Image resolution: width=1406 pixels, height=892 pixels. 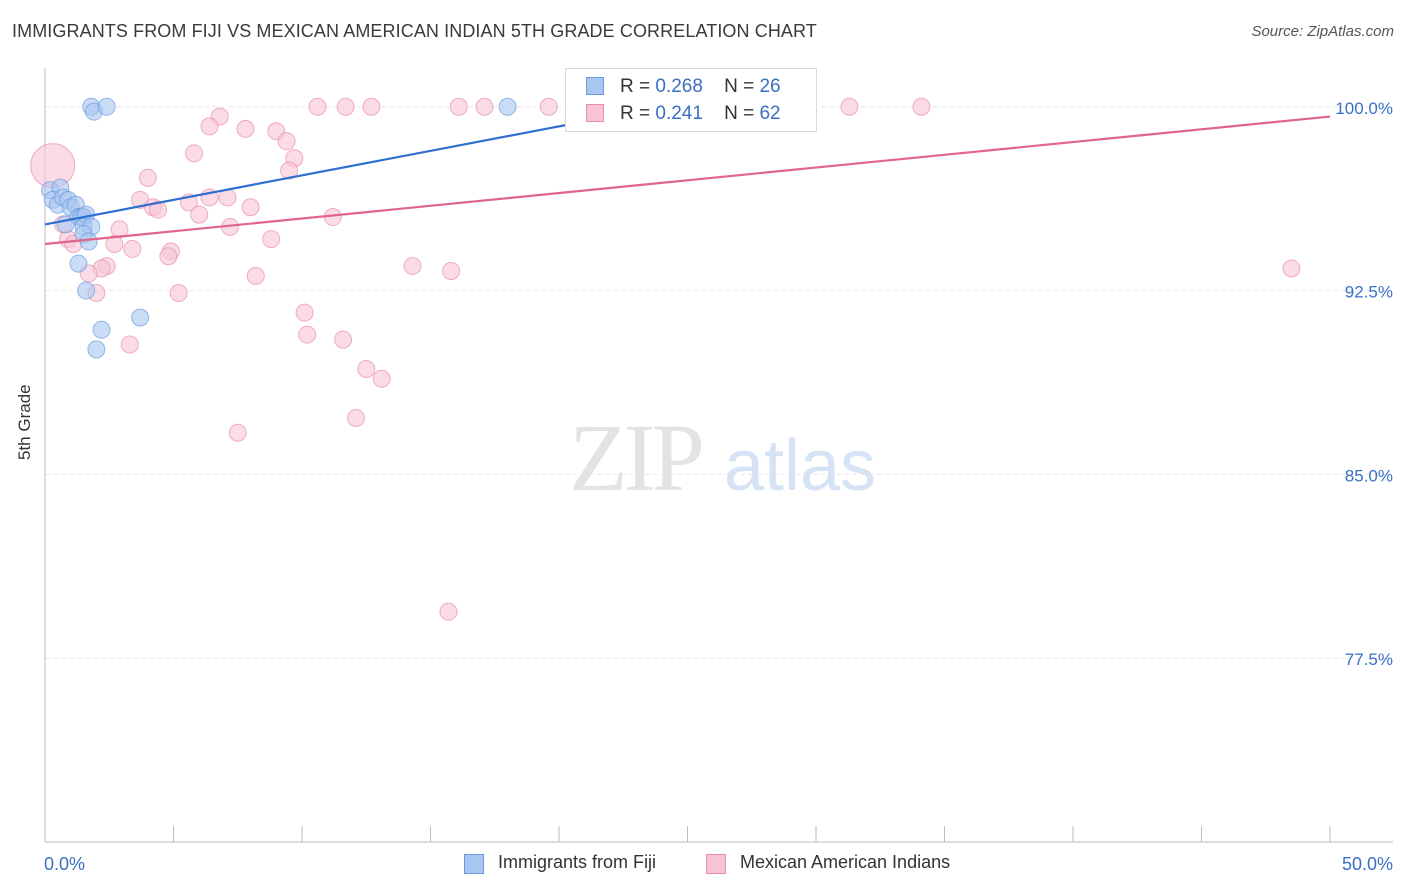 What do you see at coordinates (716, 864) in the screenshot?
I see `bottom-legend-swatch-mexican` at bounding box center [716, 864].